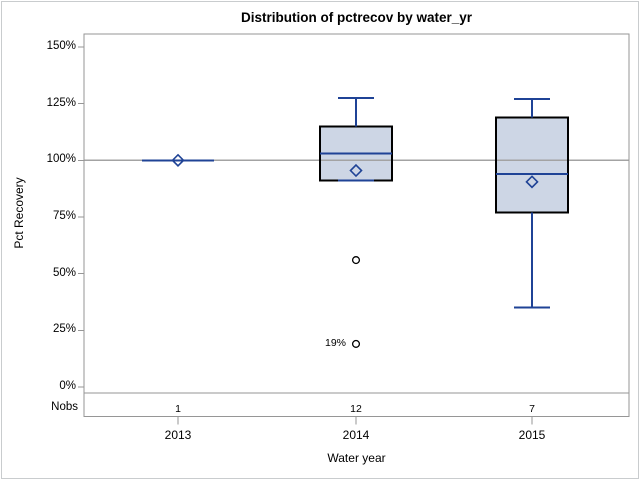  Describe the element at coordinates (532, 435) in the screenshot. I see `x-tick-label-2015: 2015` at that location.